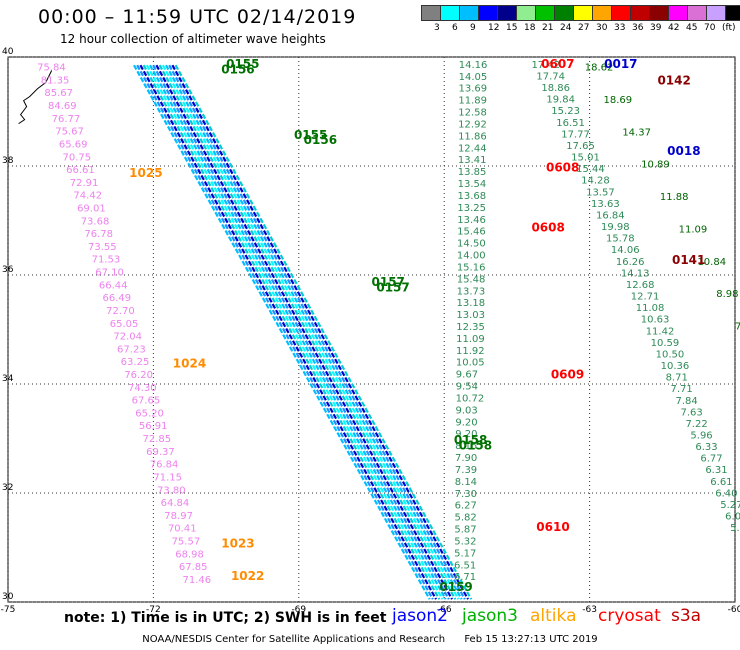  What do you see at coordinates (530, 28) in the screenshot?
I see `scale-label: 18` at bounding box center [530, 28].